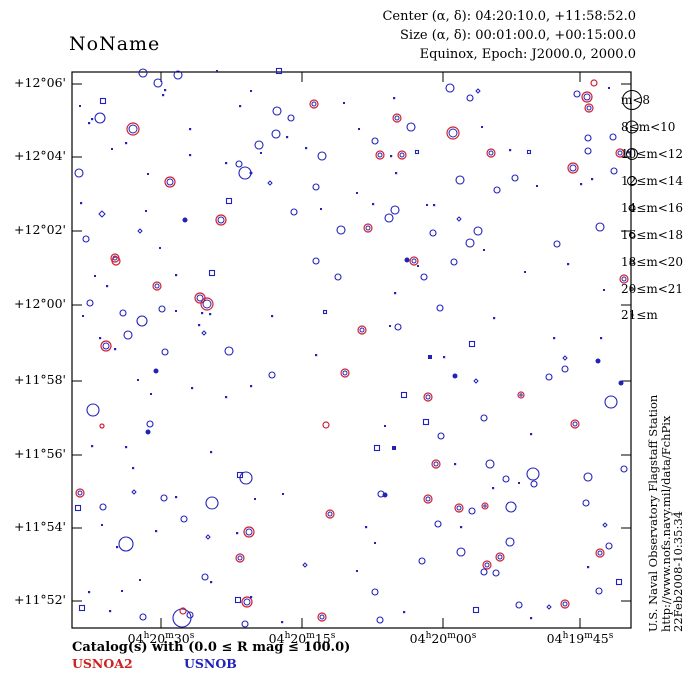 The height and width of the screenshot is (700, 700). I want to click on legend-label: 12≤m<14, so click(652, 181).